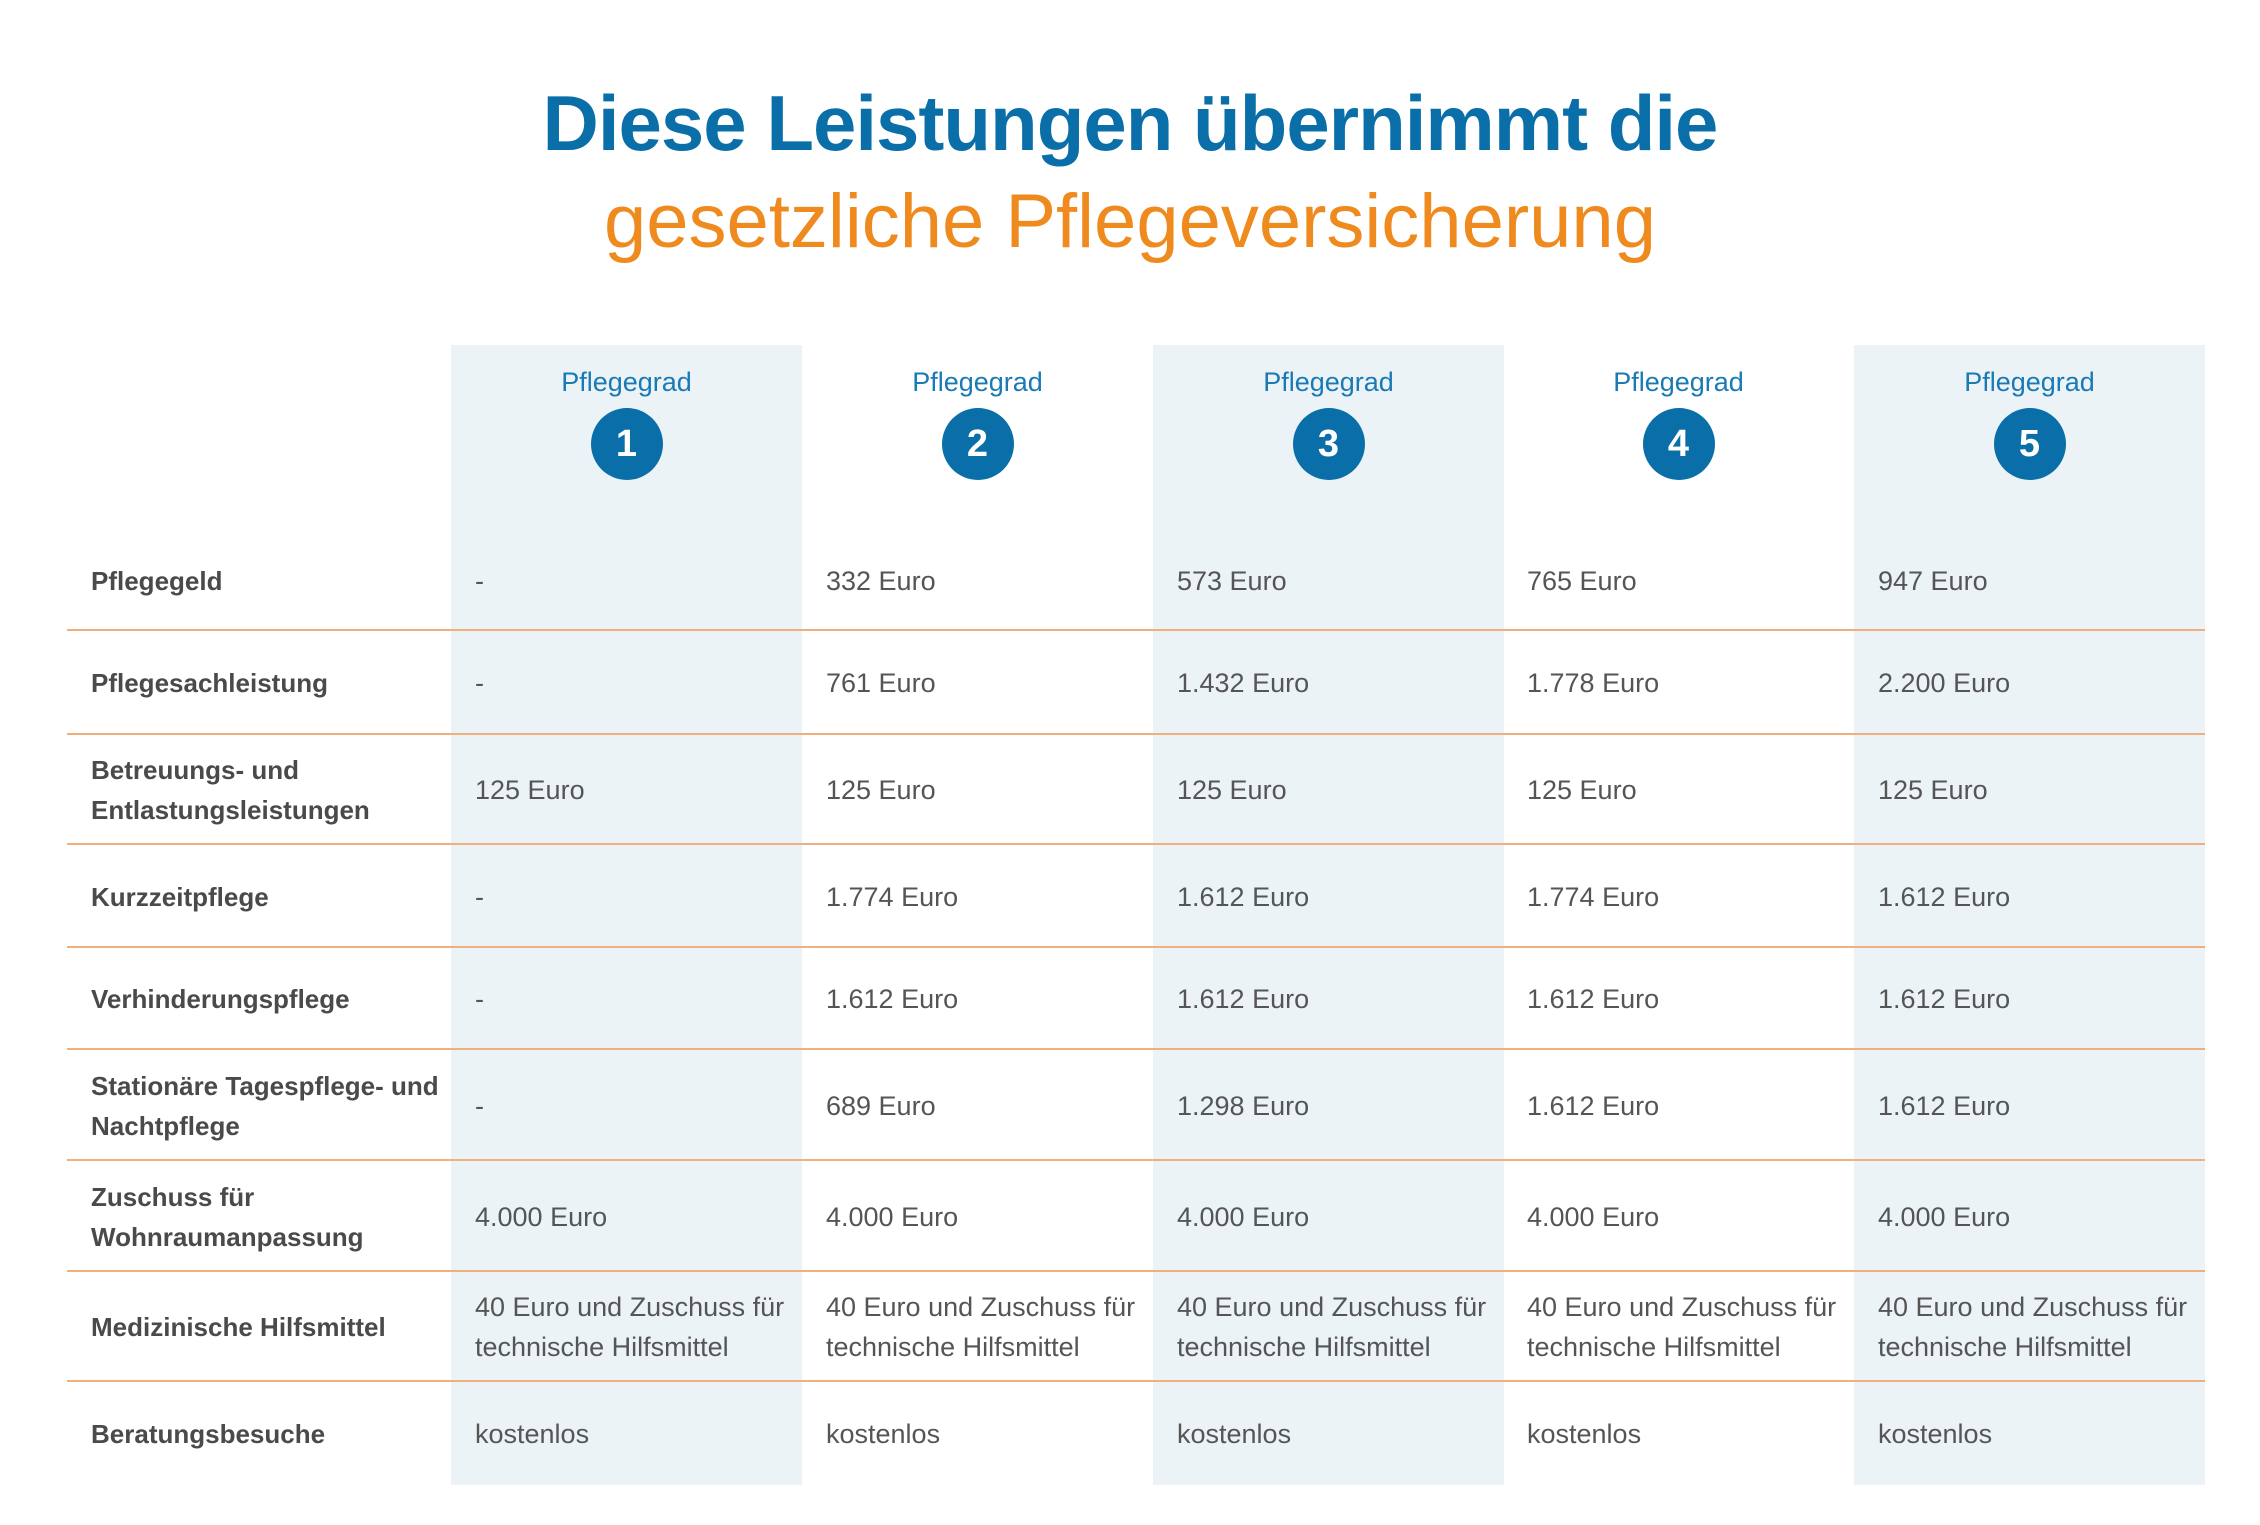  What do you see at coordinates (230, 790) in the screenshot?
I see `row-label: Betreuungs- und Entlastungsleistungen` at bounding box center [230, 790].